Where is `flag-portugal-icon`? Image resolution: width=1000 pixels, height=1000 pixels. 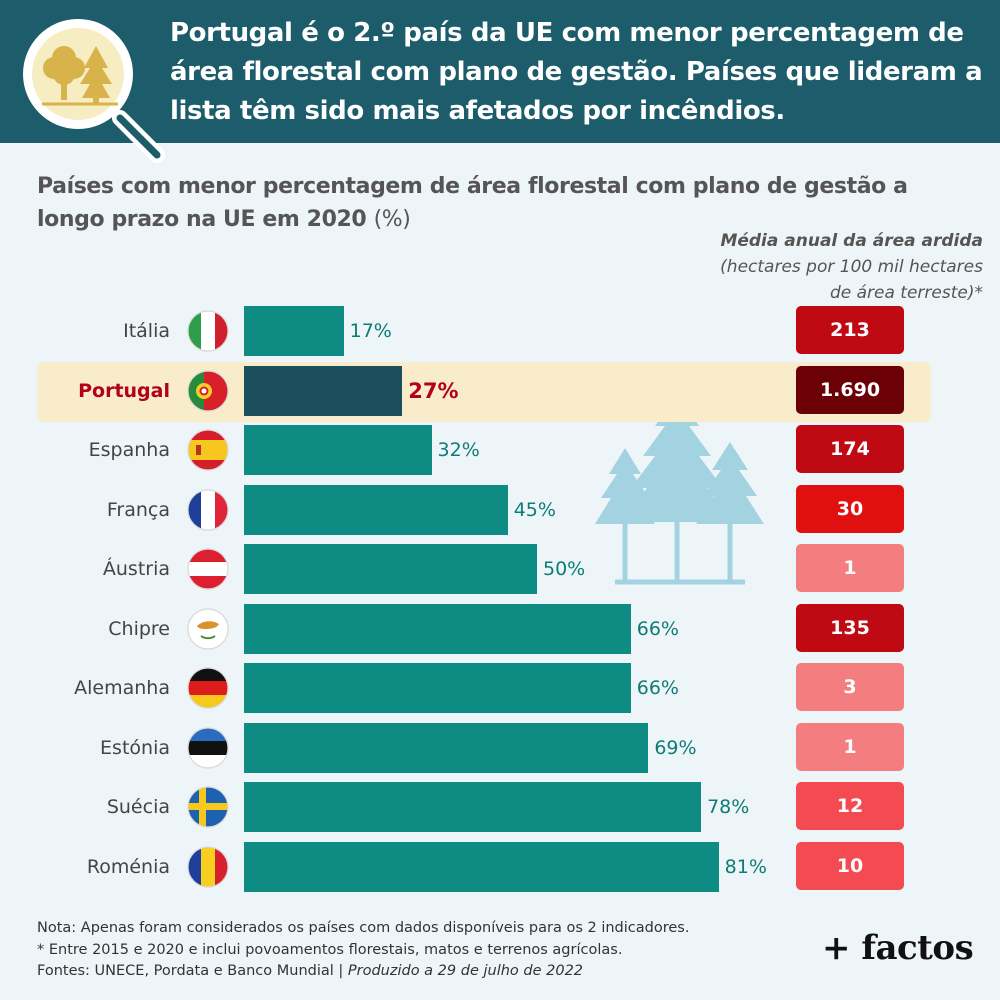 flag-portugal-icon is located at coordinates (208, 390).